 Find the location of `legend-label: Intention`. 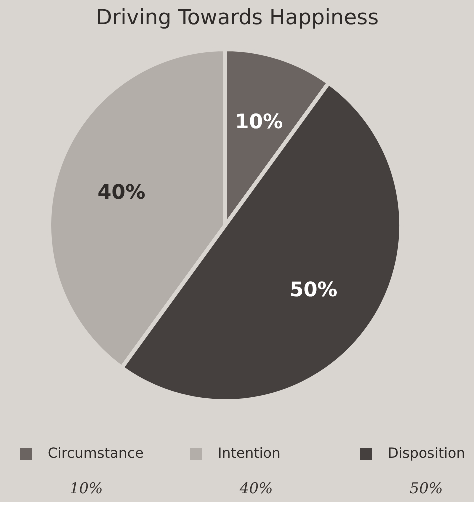

legend-label: Intention is located at coordinates (250, 454).